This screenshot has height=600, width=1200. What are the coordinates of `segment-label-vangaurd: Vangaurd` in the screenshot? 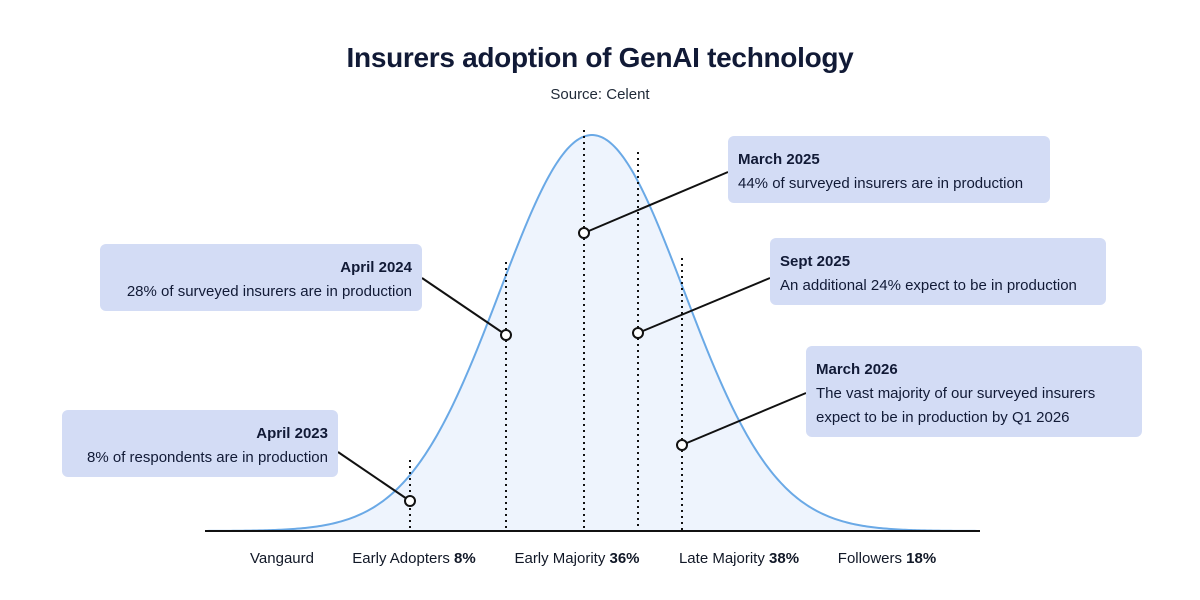 It's located at (282, 558).